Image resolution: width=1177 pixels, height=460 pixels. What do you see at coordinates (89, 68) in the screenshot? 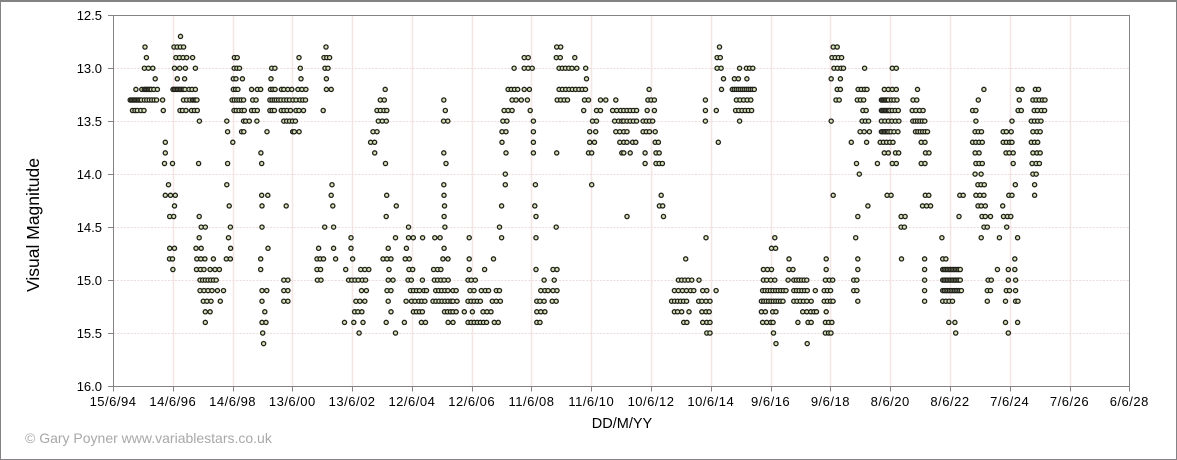
I see `svg-text: 13.0` at bounding box center [89, 68].